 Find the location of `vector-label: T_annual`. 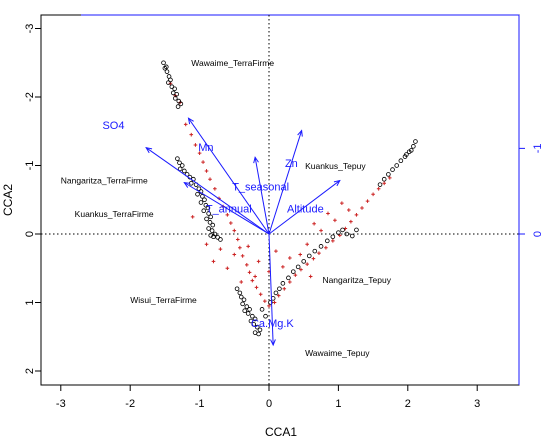

vector-label: T_annual is located at coordinates (229, 210).